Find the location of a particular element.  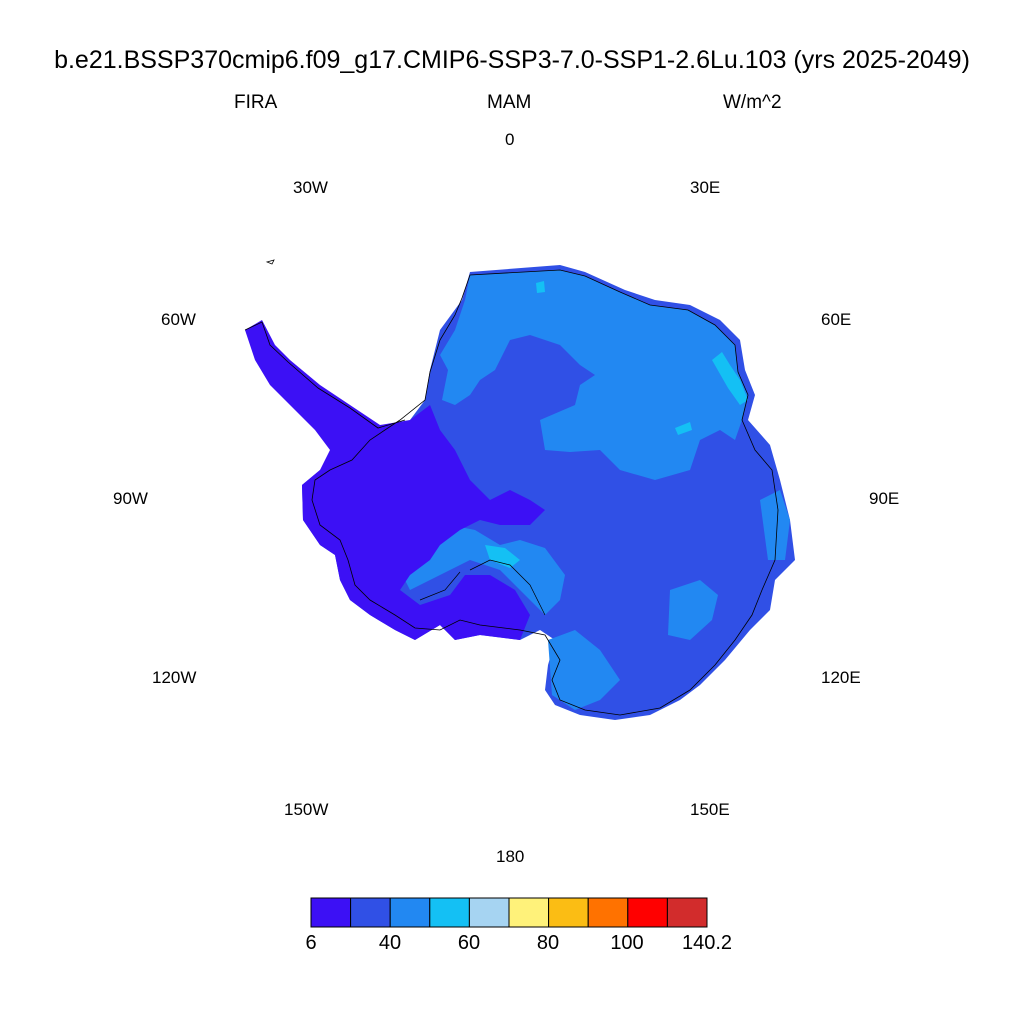

coastal-highlight-east is located at coordinates (683, 428).